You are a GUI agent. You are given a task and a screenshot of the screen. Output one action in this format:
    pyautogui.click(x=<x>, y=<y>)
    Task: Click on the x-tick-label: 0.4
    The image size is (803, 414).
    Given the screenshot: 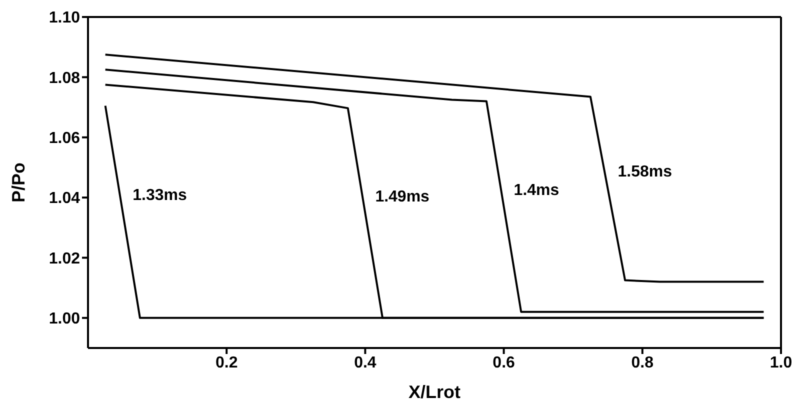 What is the action you would take?
    pyautogui.click(x=365, y=363)
    